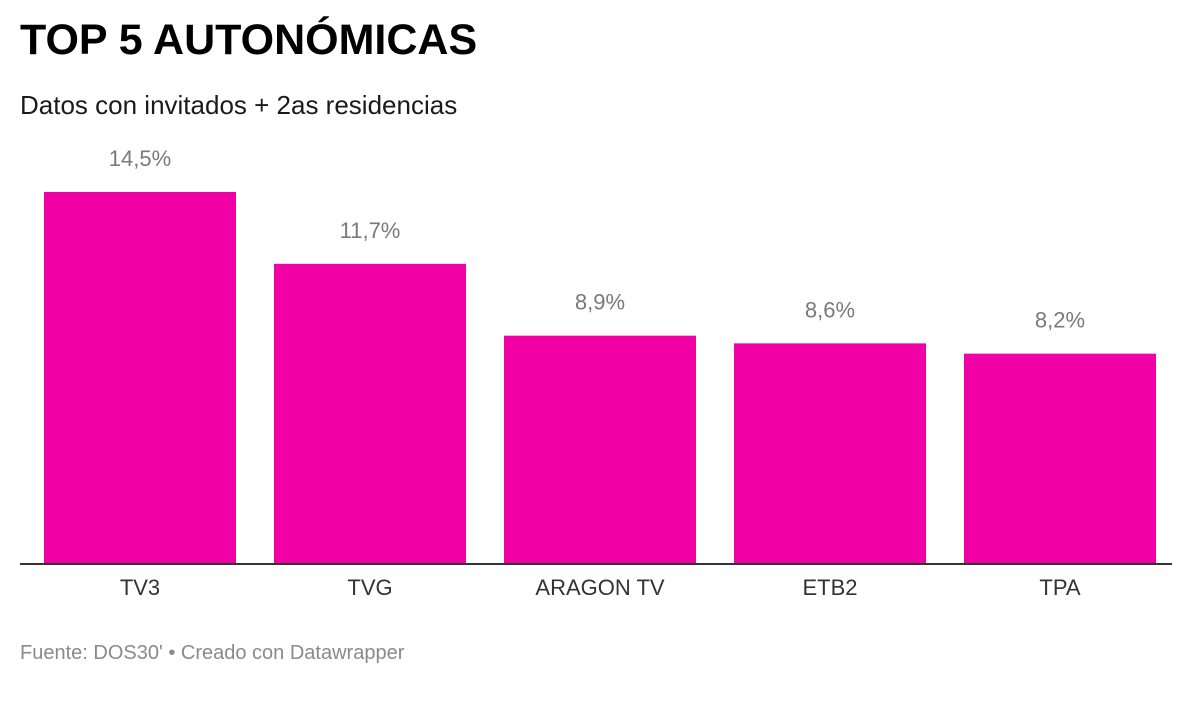 Image resolution: width=1192 pixels, height=704 pixels. Describe the element at coordinates (600, 587) in the screenshot. I see `category-label: ARAGON TV` at that location.